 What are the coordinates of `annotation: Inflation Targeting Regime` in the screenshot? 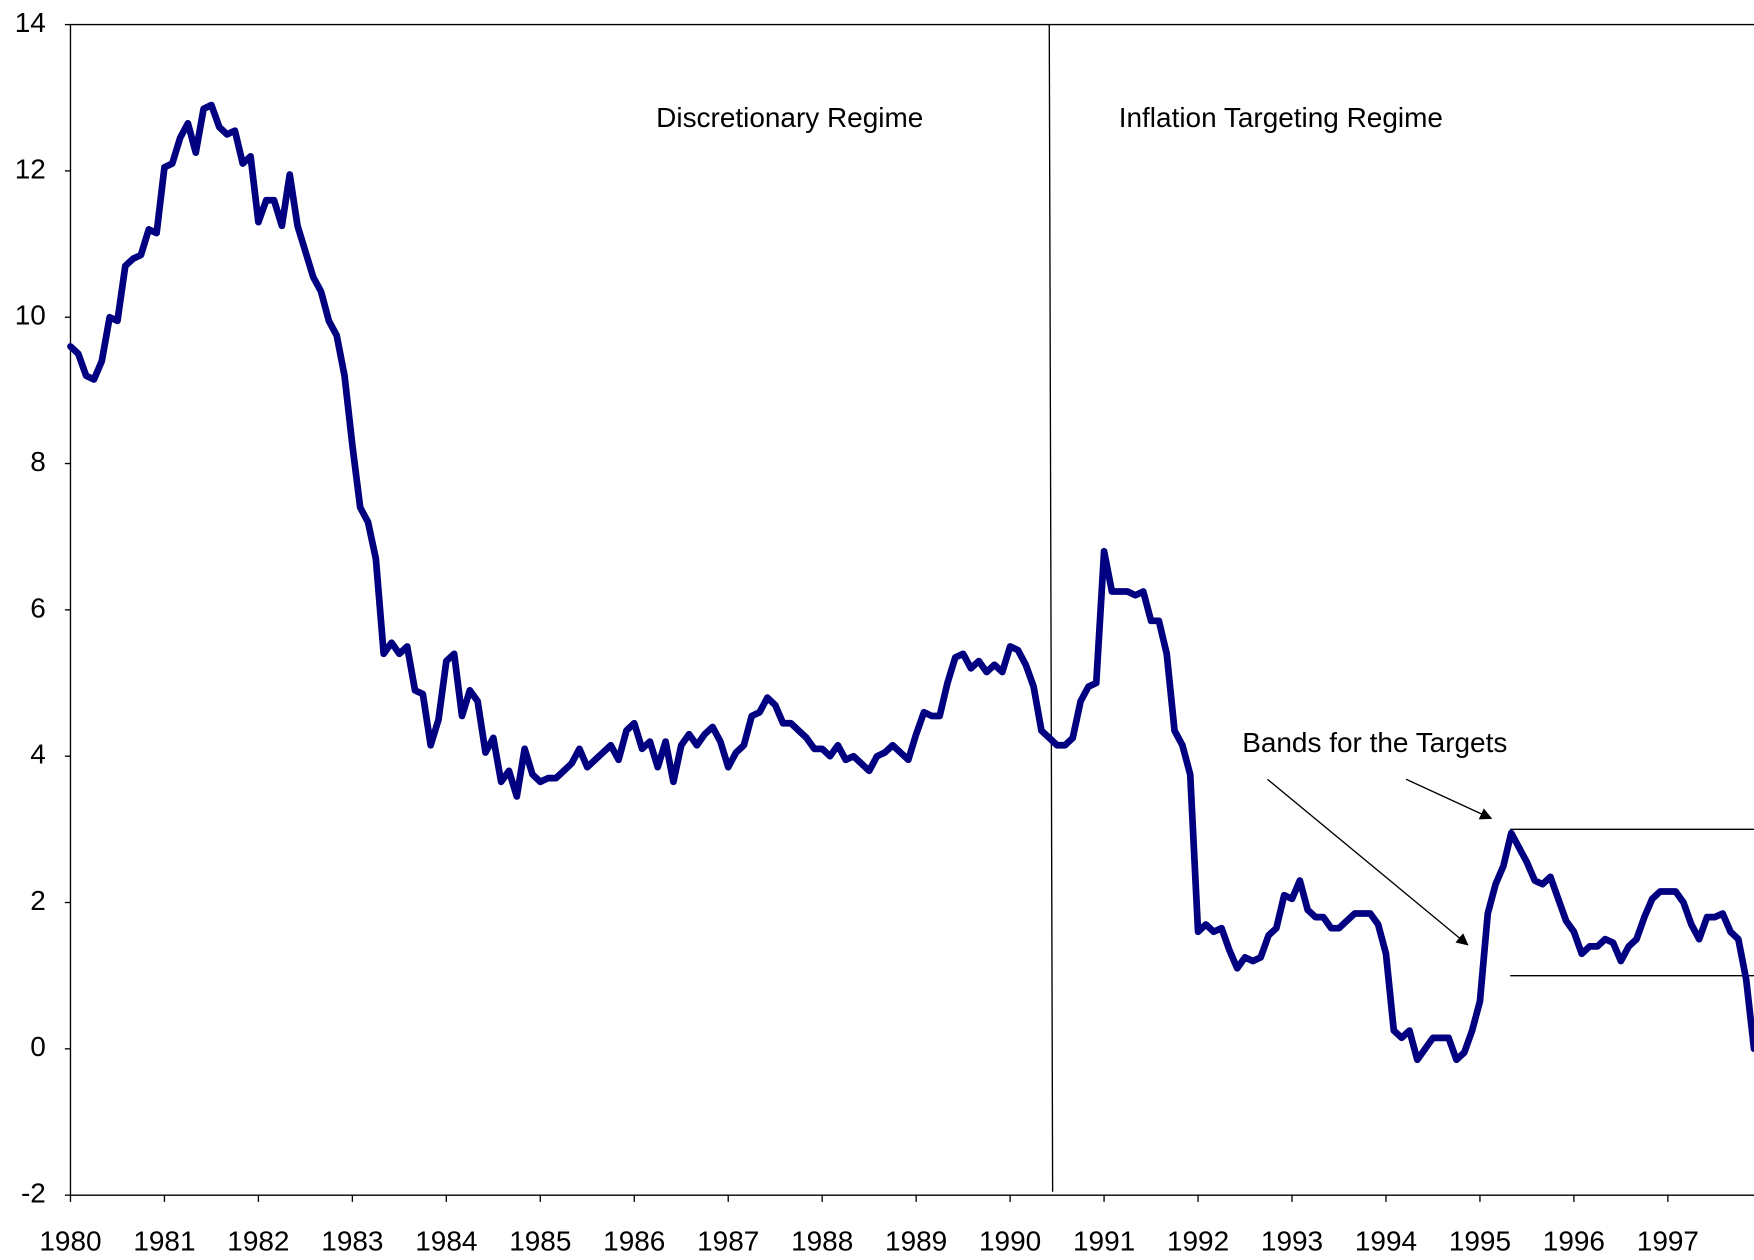 It's located at (1281, 117).